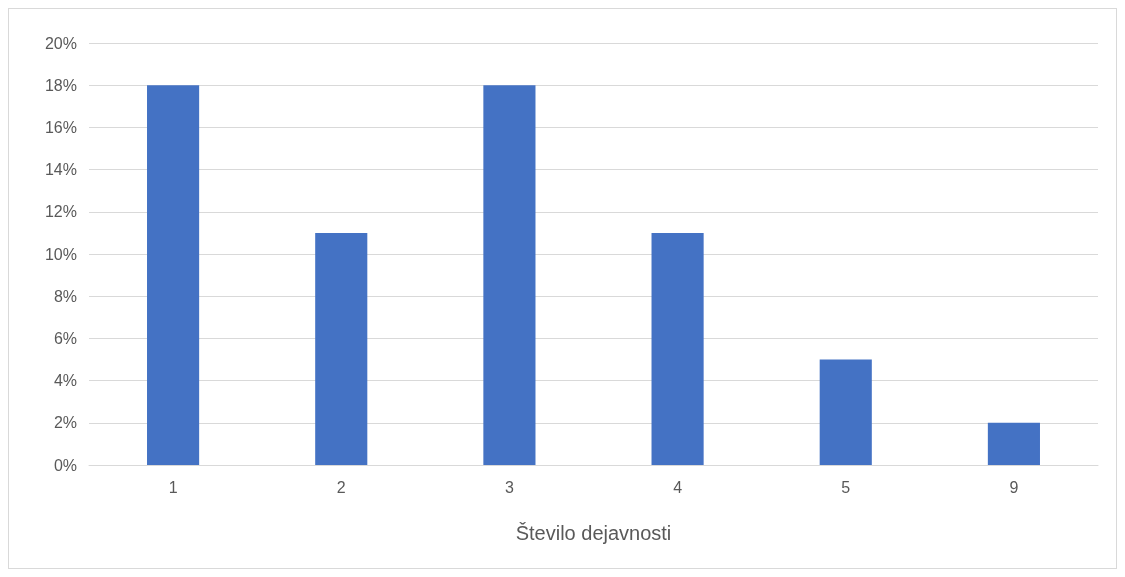 The image size is (1125, 577). Describe the element at coordinates (60, 43) in the screenshot. I see `y-tick-label: 20%` at that location.